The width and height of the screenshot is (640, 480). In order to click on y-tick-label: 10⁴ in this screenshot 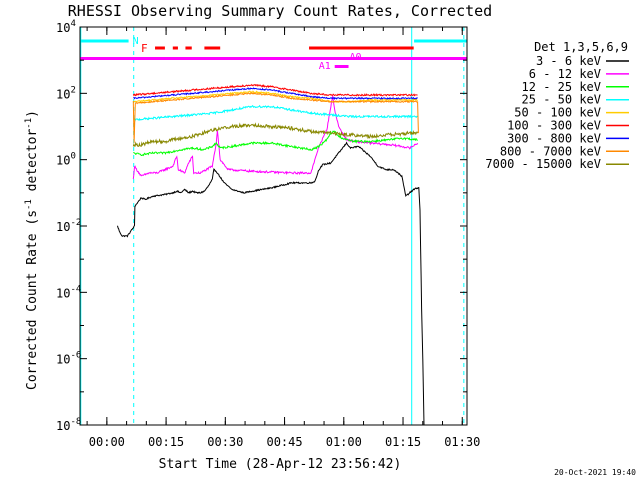, I will do `click(66, 27)`.